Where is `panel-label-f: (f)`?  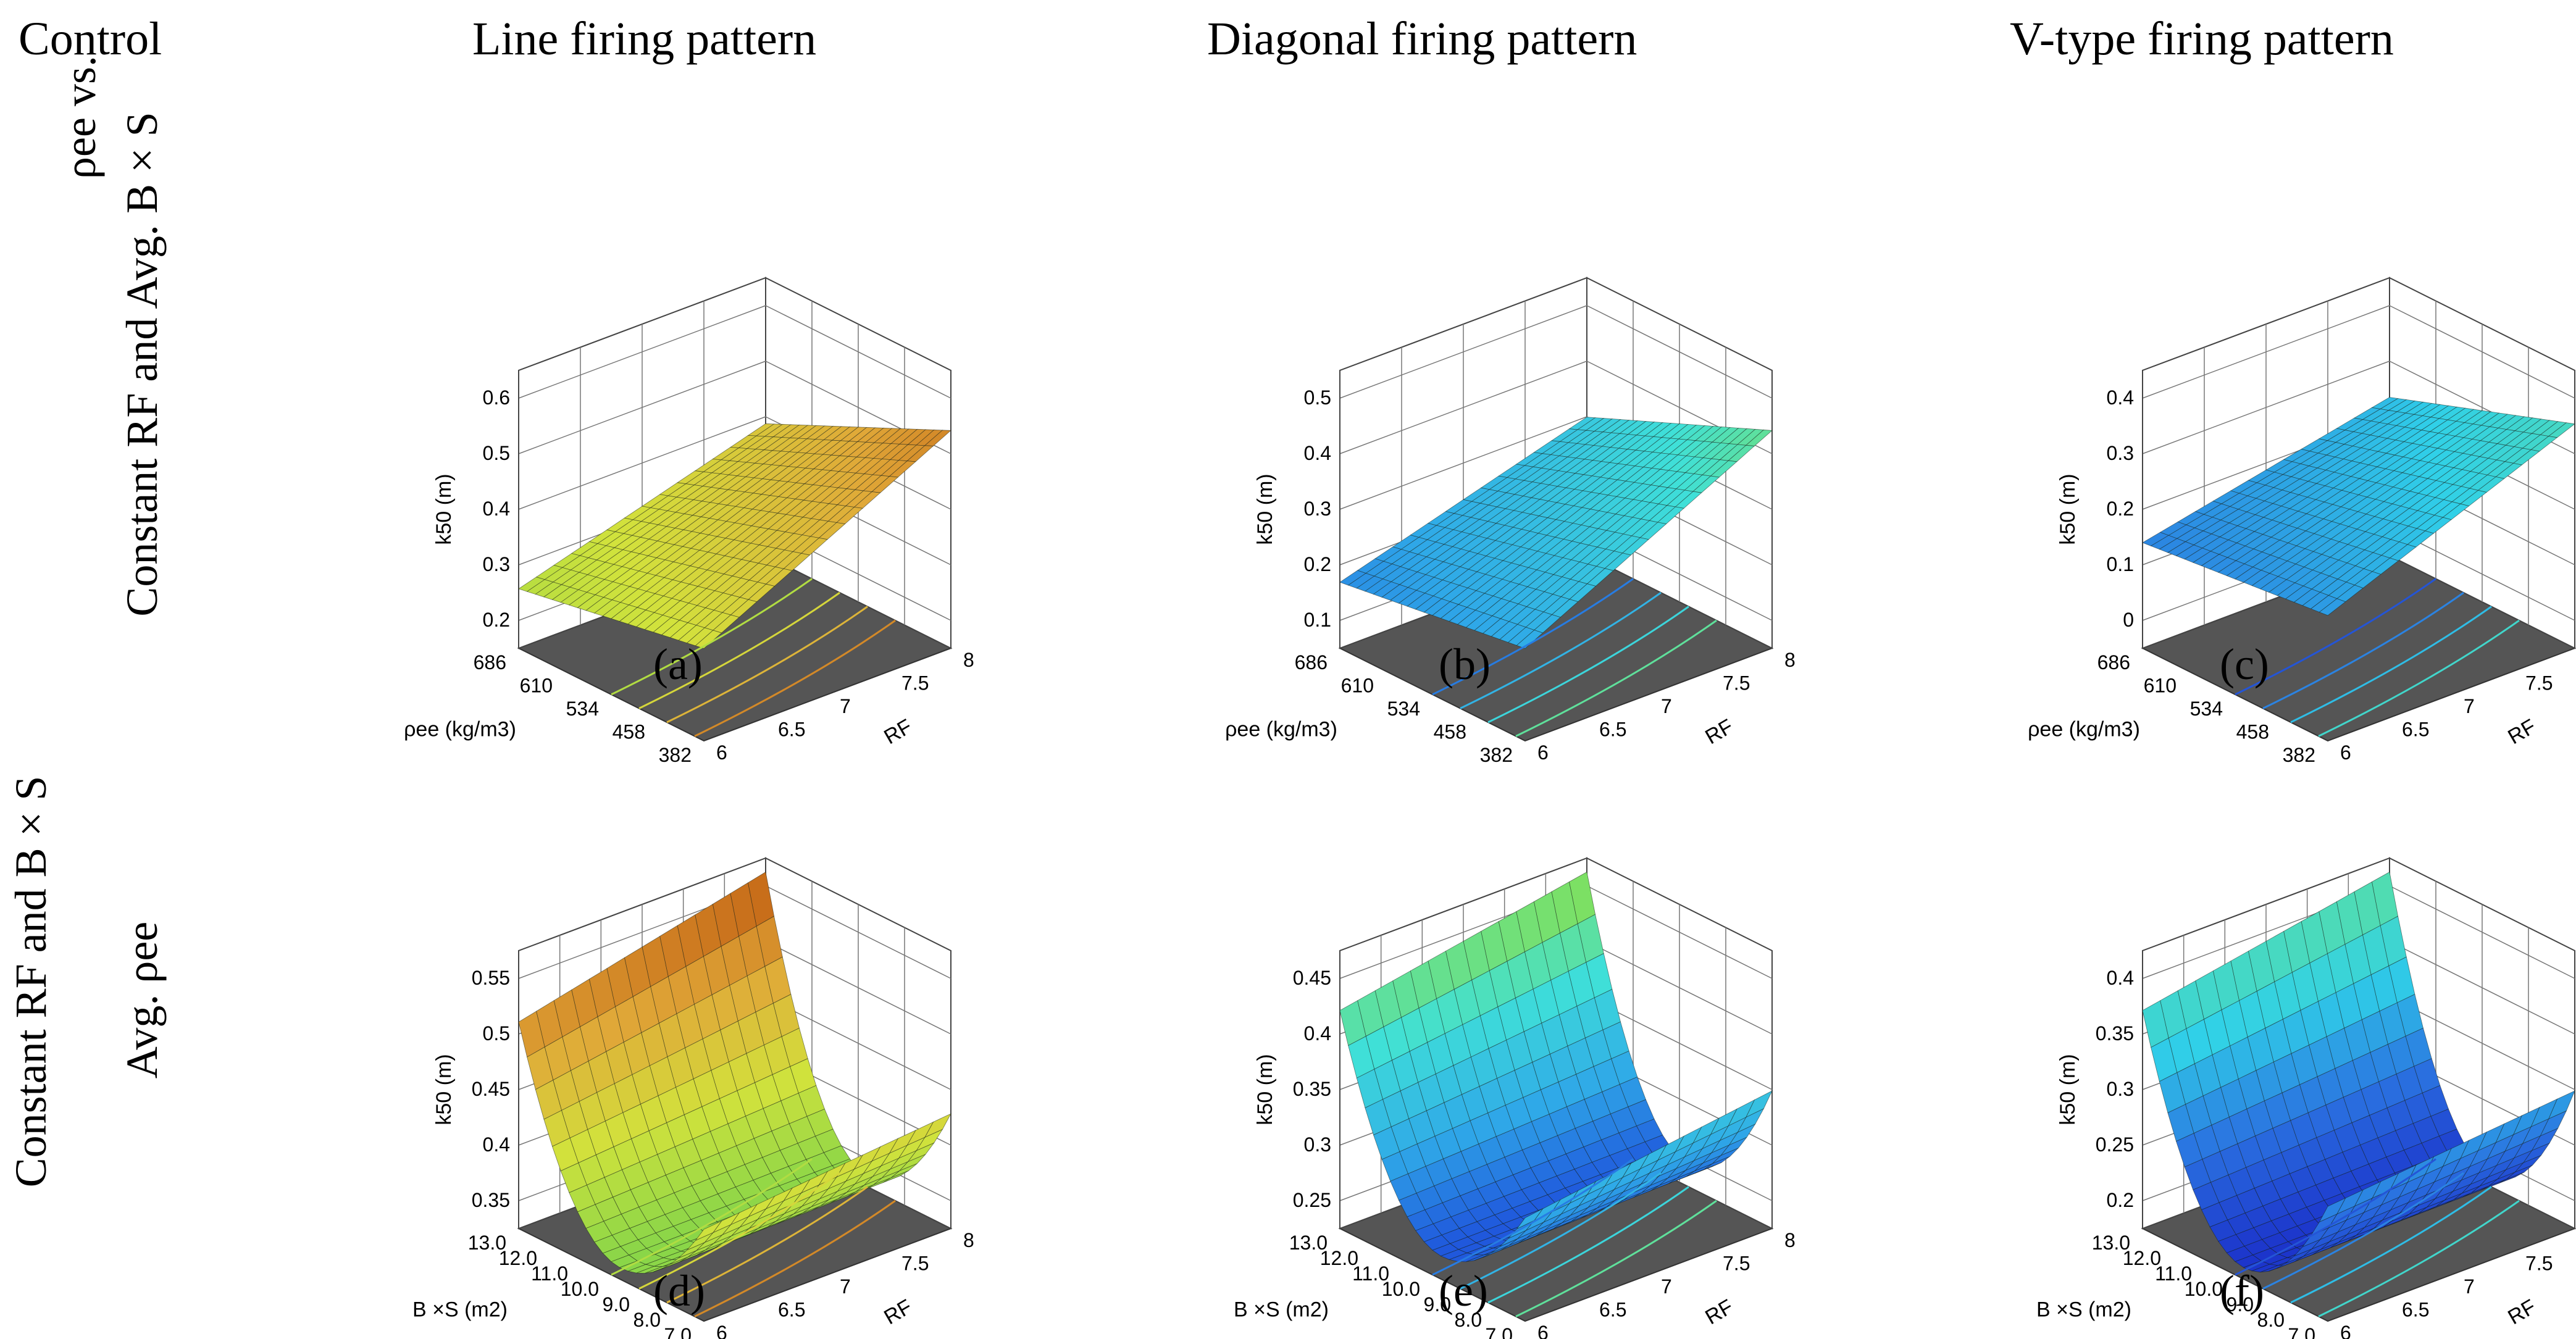
panel-label-f: (f) is located at coordinates (2242, 1291).